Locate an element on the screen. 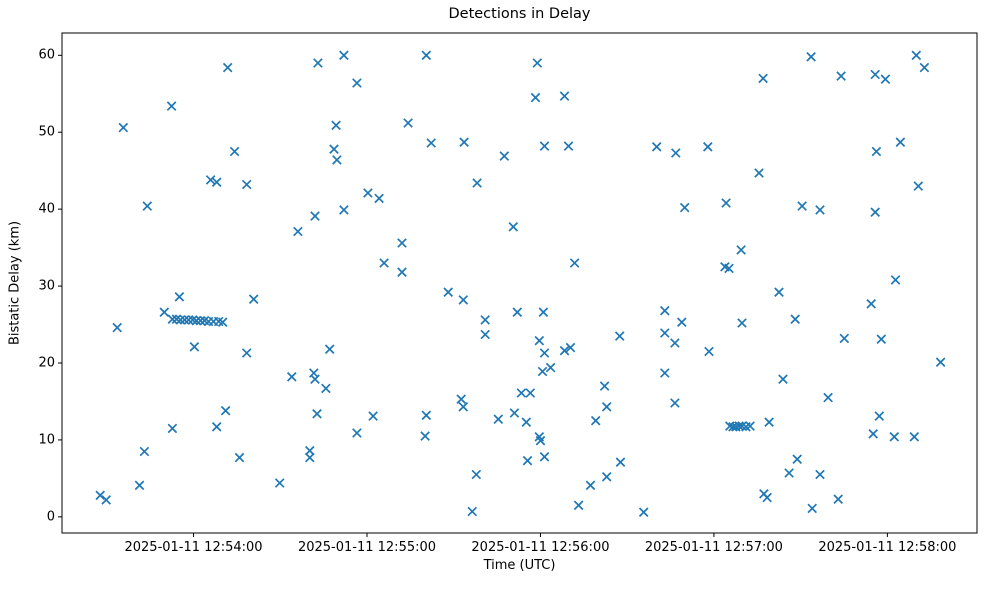 The height and width of the screenshot is (590, 989). x-tick-label: 2025-01-11 12:54:00 is located at coordinates (193, 547).